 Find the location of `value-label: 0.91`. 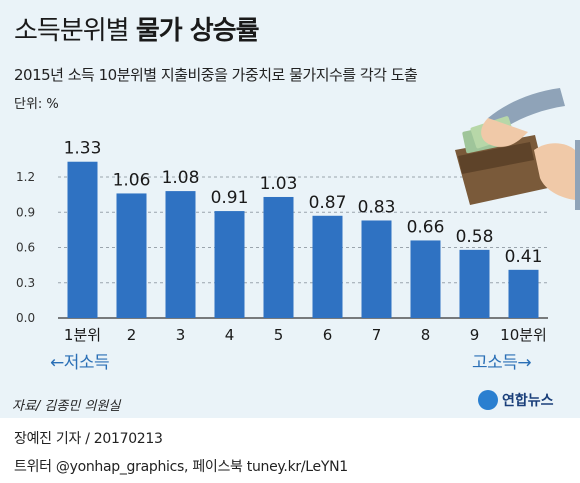

value-label: 0.91 is located at coordinates (230, 198).